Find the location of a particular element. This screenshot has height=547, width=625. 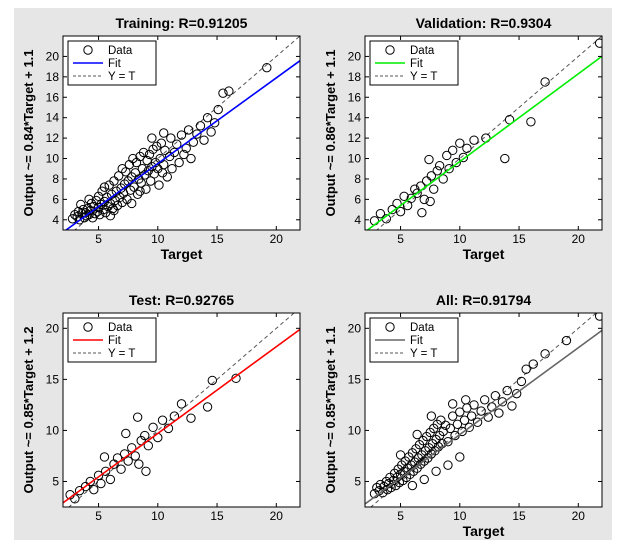

plot-title: Validation: R=0.9304 is located at coordinates (484, 23).